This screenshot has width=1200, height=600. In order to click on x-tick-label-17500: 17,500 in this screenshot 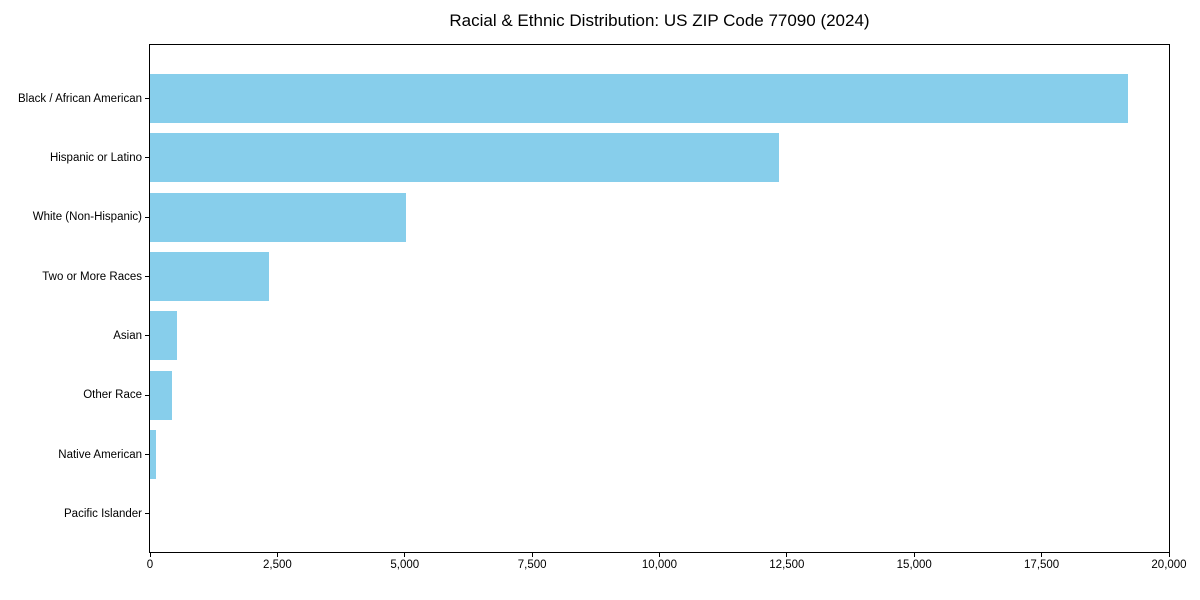, I will do `click(1042, 565)`.